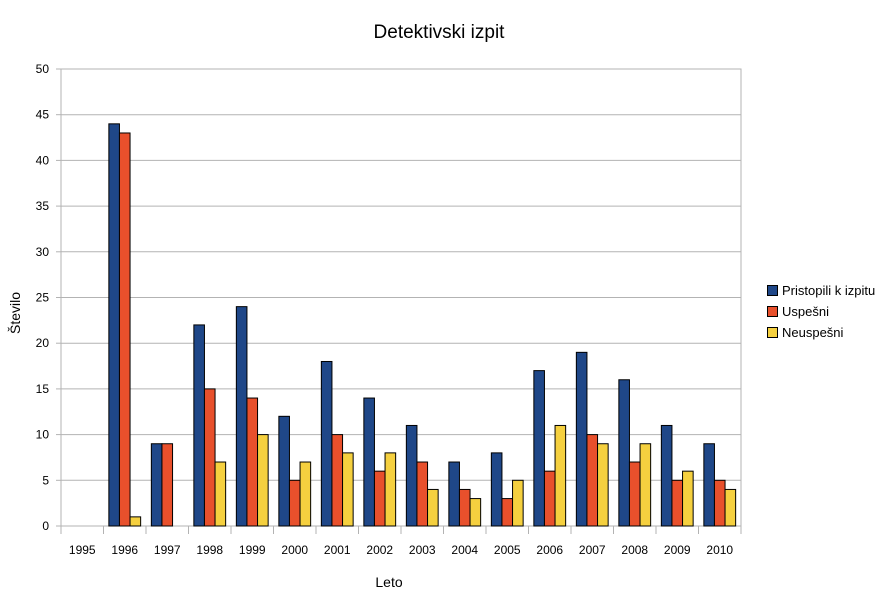 Image resolution: width=878 pixels, height=600 pixels. Describe the element at coordinates (43, 298) in the screenshot. I see `y-tick-label: 25` at that location.